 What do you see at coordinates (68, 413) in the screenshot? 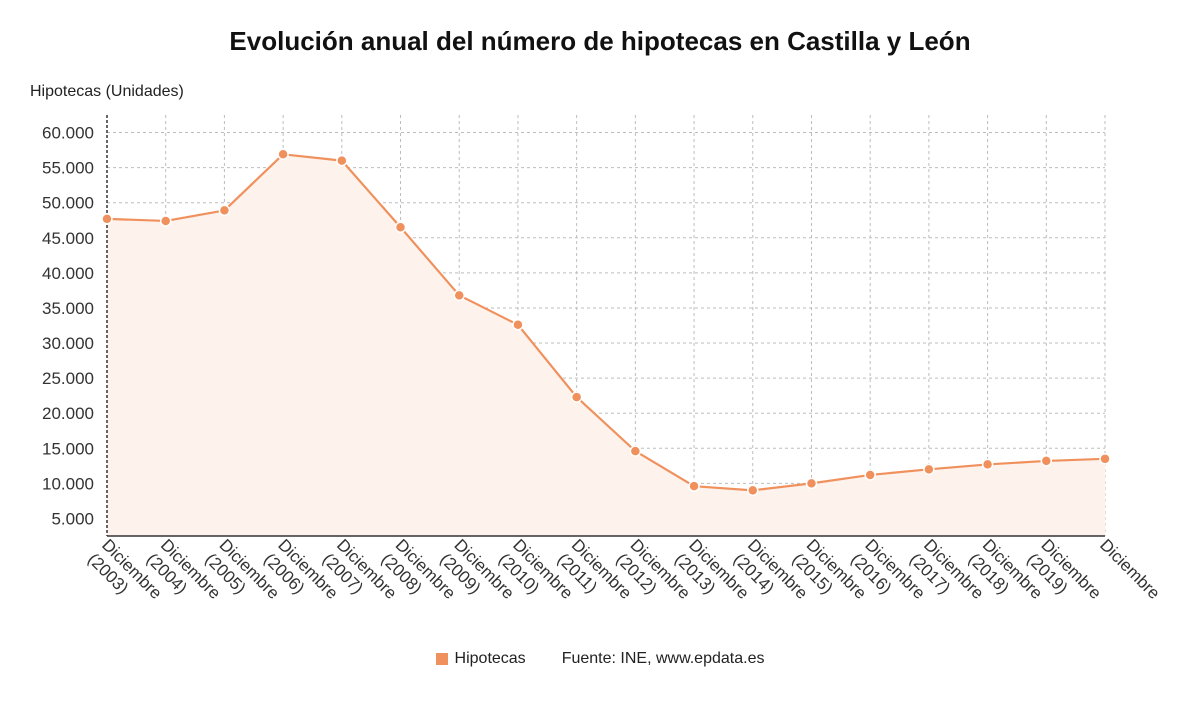
I see `y-tick-label: 20.000` at bounding box center [68, 413].